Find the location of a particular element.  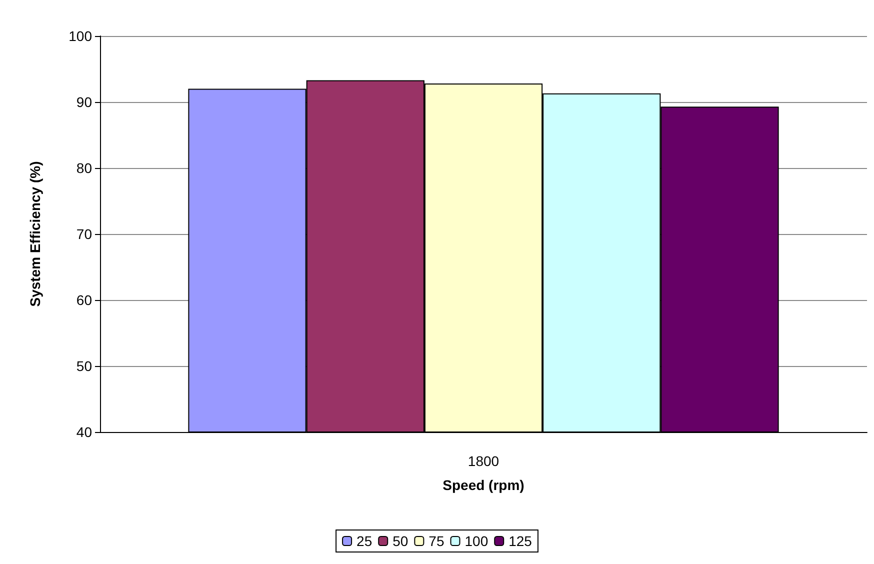

x-axis-title: Speed (rpm) is located at coordinates (483, 485).